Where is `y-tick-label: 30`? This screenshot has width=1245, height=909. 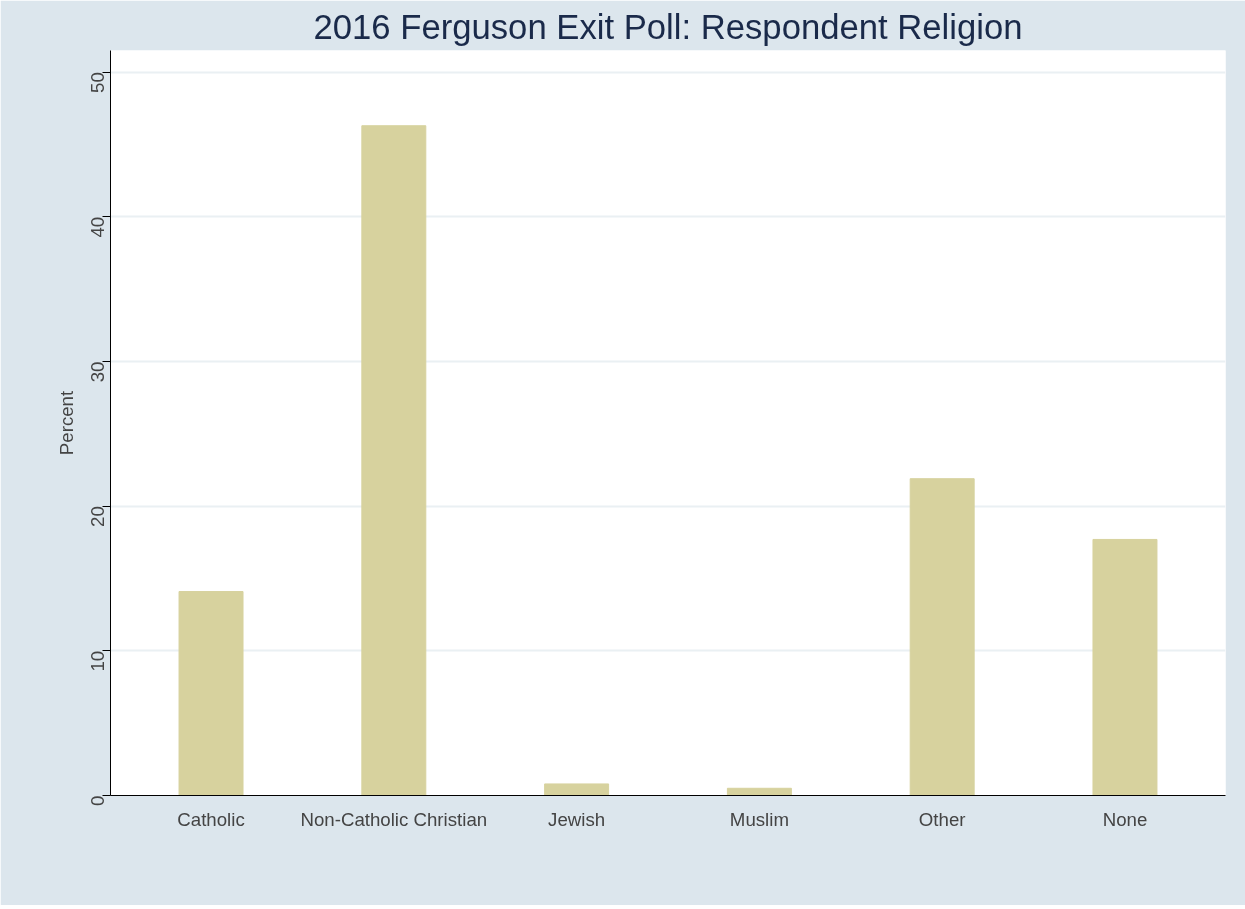 y-tick-label: 30 is located at coordinates (97, 372).